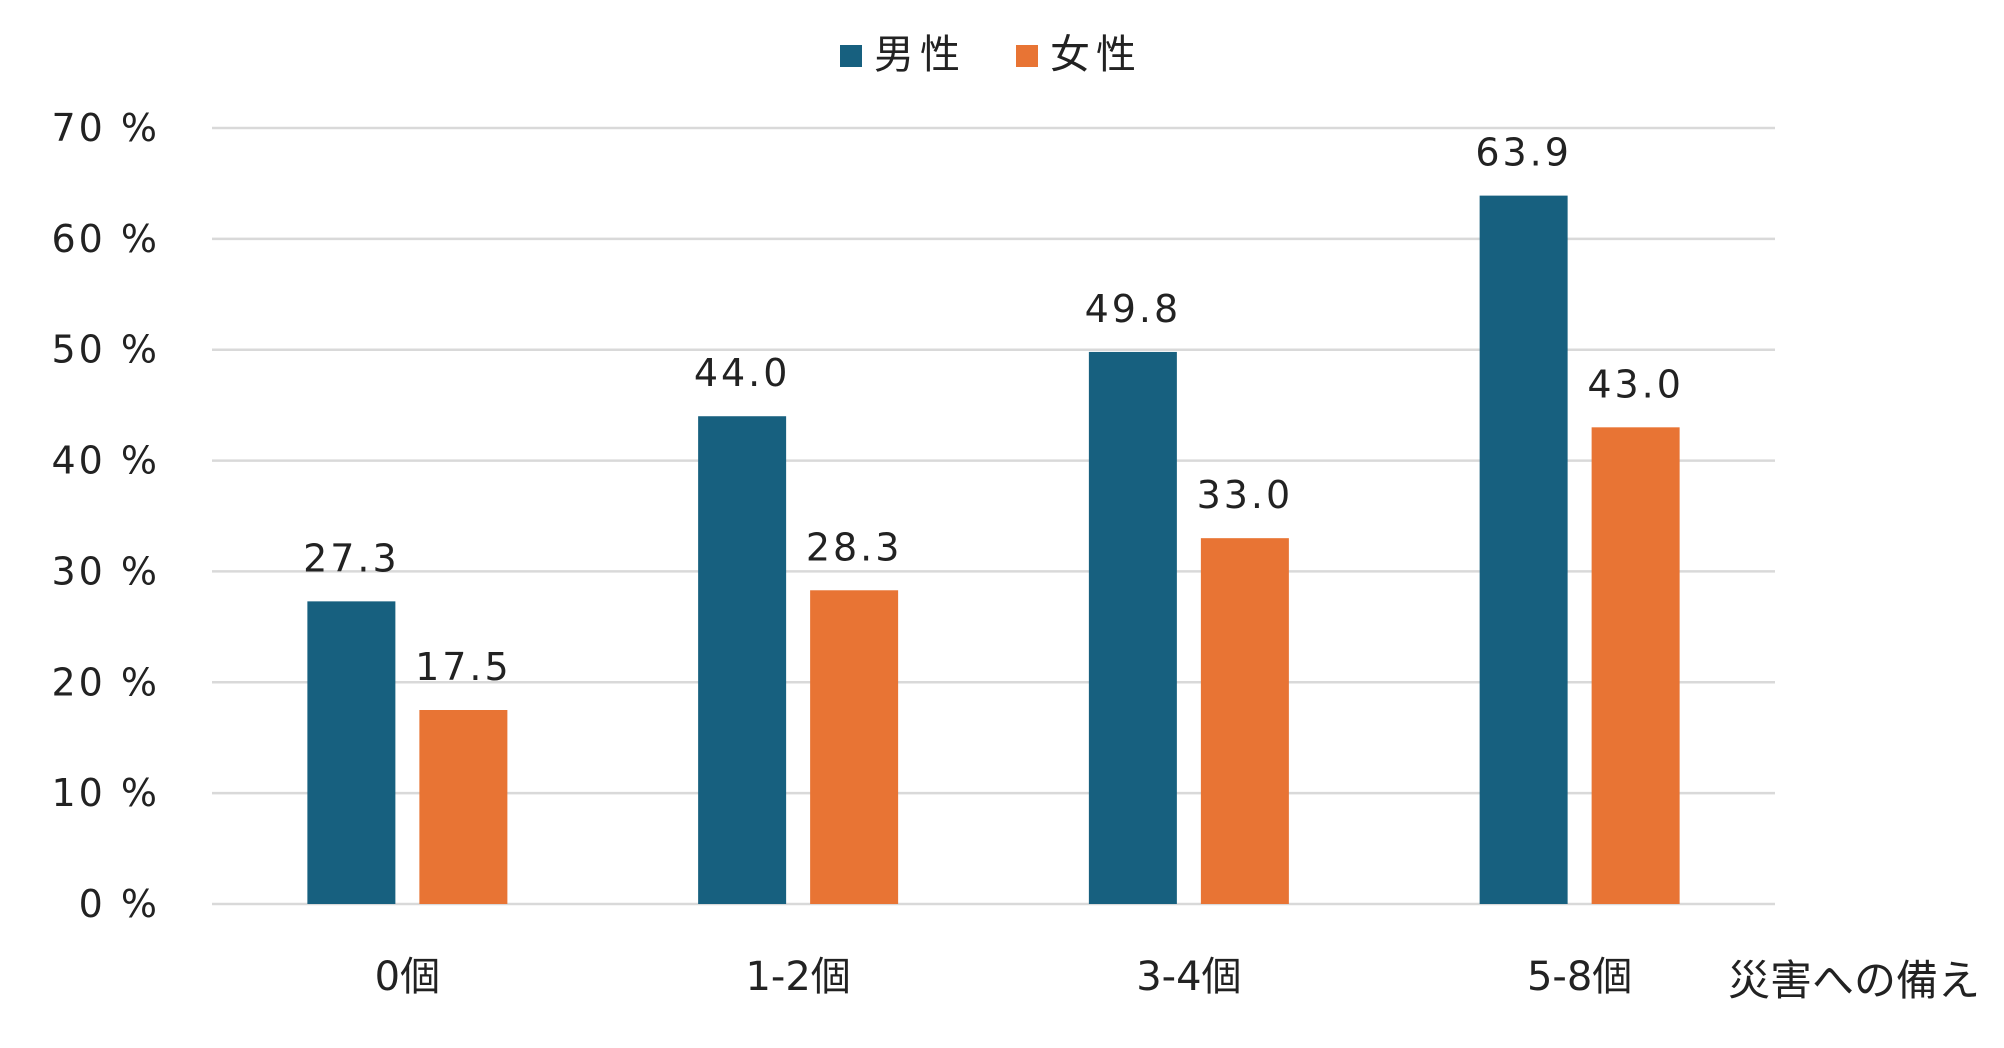  What do you see at coordinates (991, 55) in the screenshot?
I see `legend: 男性 女性` at bounding box center [991, 55].